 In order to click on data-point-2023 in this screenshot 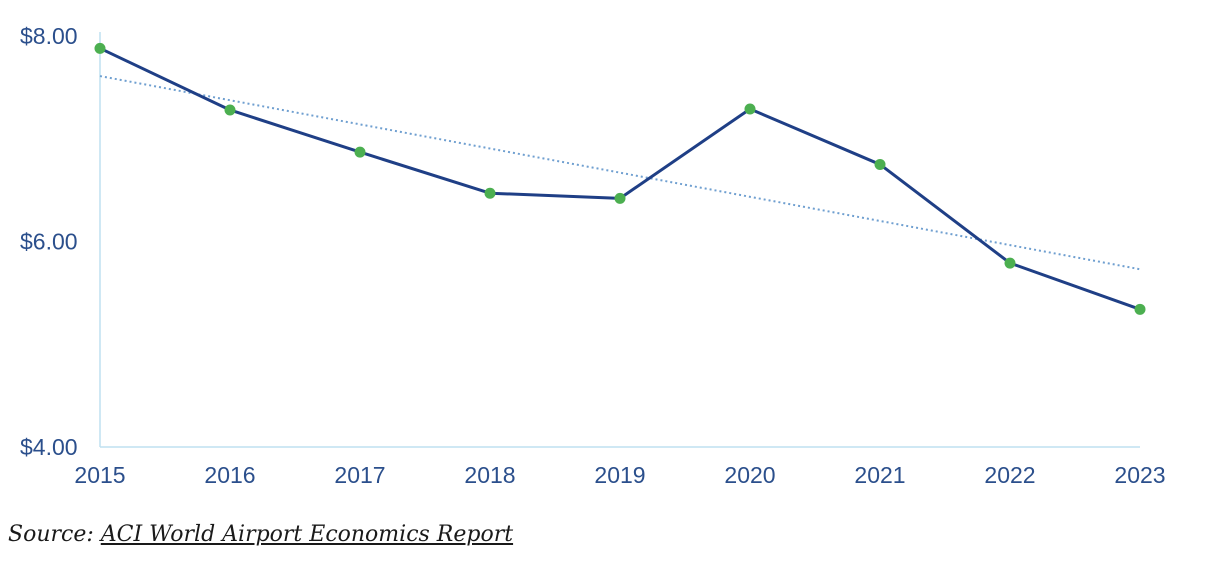, I will do `click(1140, 309)`.